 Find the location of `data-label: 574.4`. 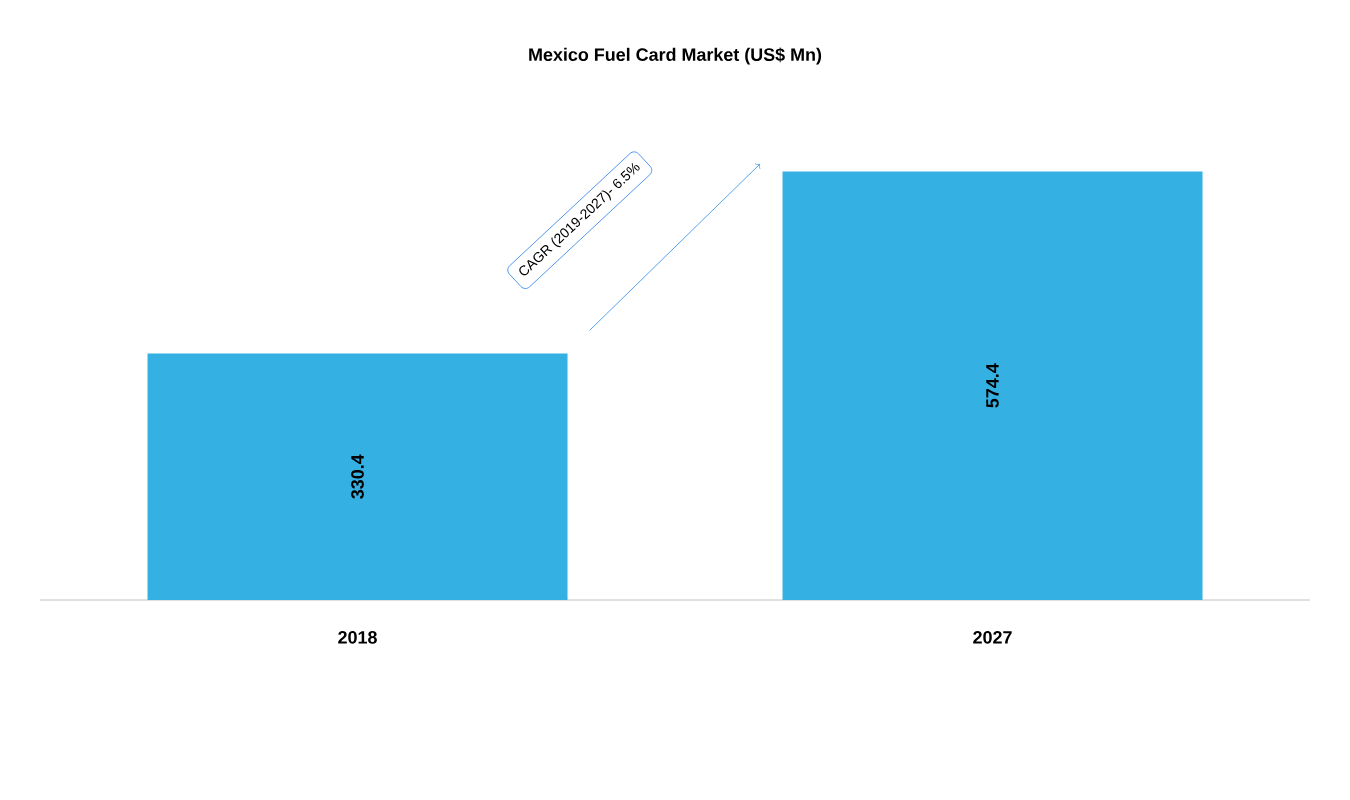

data-label: 574.4 is located at coordinates (992, 385).